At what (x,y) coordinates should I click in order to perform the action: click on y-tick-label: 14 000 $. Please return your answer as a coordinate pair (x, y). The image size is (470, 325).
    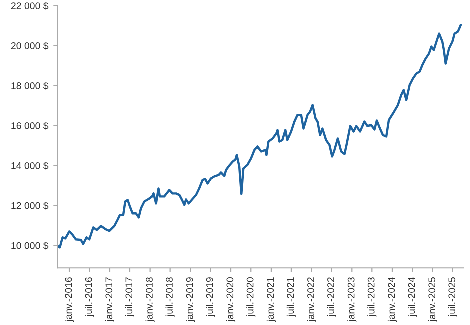
    Looking at the image, I should click on (30, 166).